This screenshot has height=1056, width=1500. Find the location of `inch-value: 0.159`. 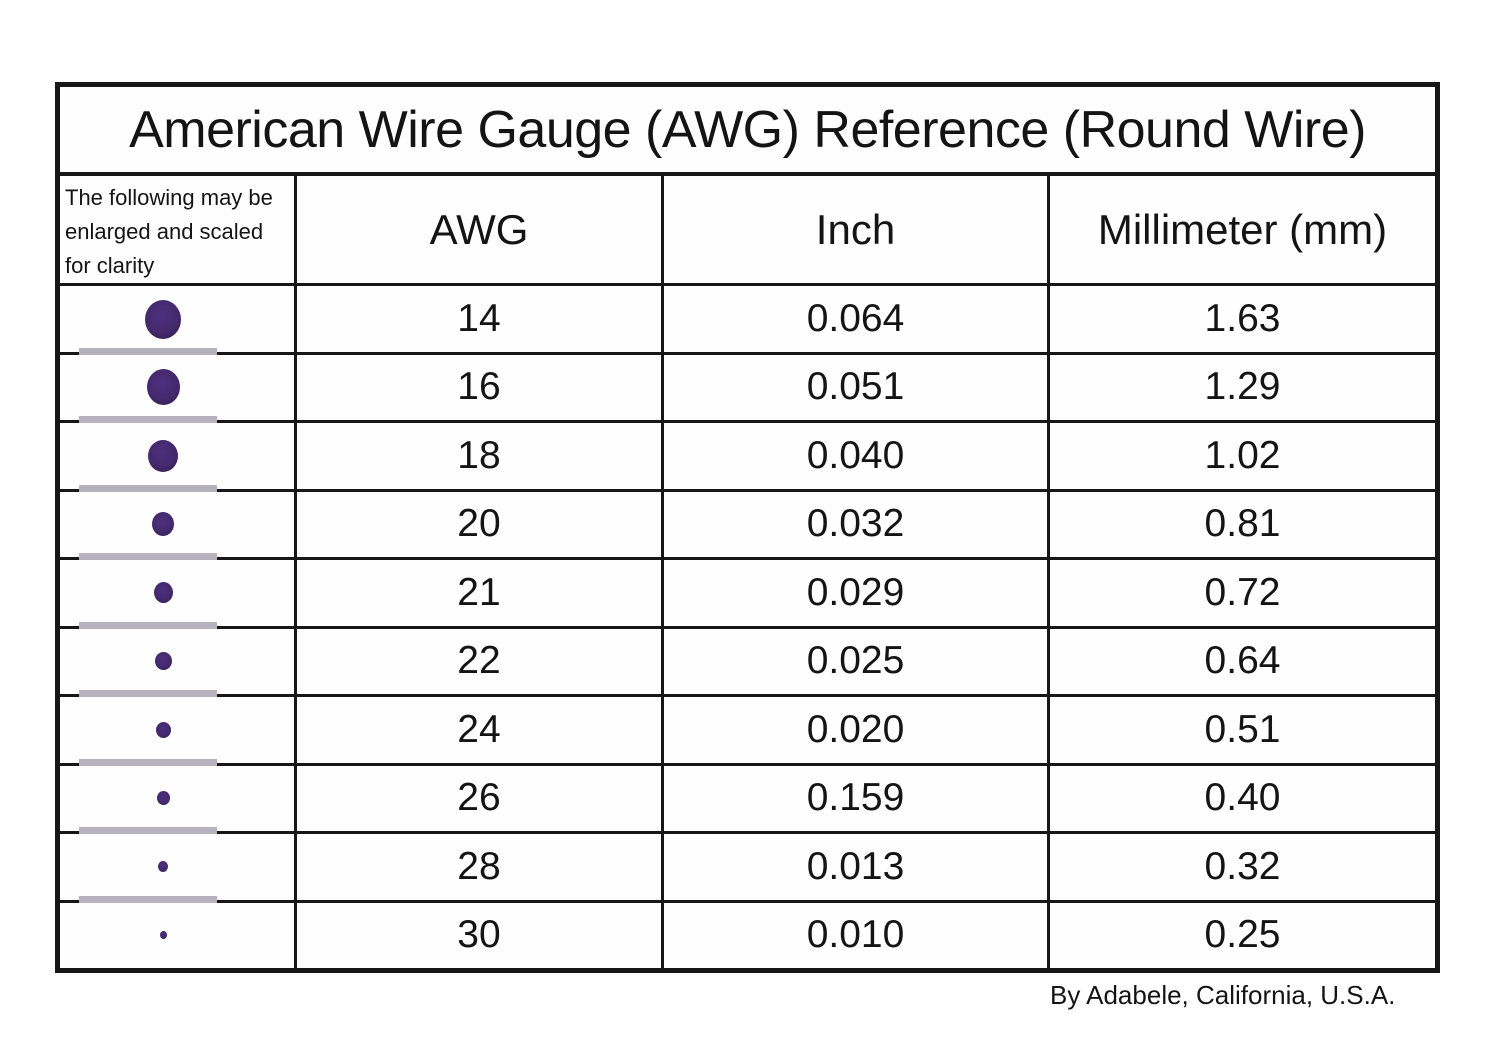

inch-value: 0.159 is located at coordinates (854, 798).